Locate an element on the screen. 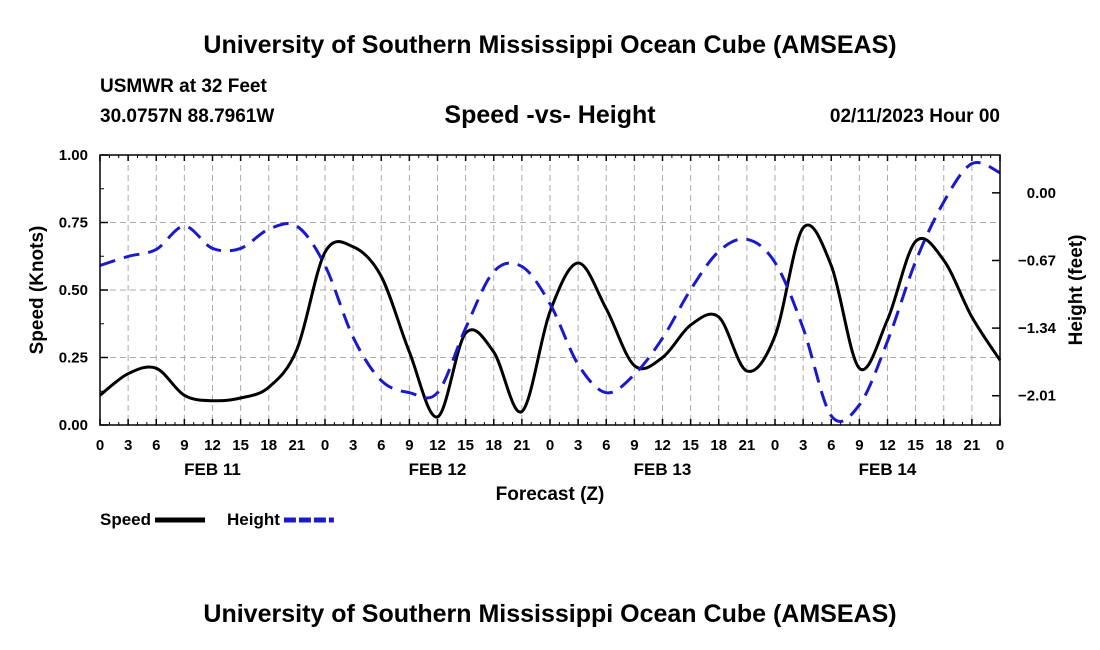 Image resolution: width=1100 pixels, height=650 pixels. y2-tick-label: −1.34 is located at coordinates (1037, 328).